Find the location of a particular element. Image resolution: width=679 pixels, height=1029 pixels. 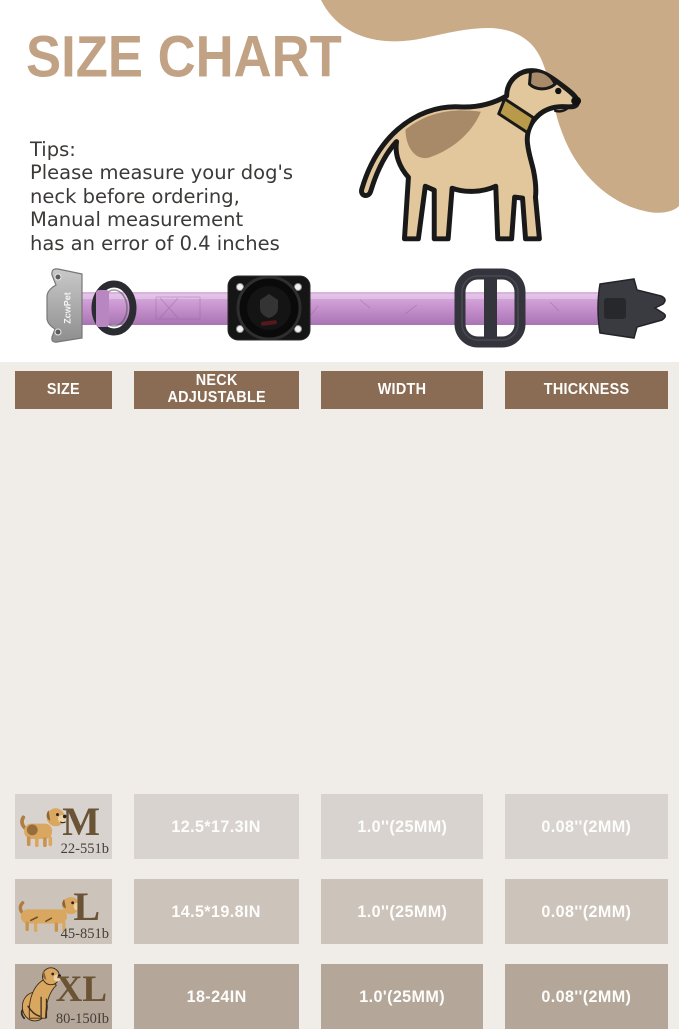

left-buckle: ZcwPet is located at coordinates (64, 305).